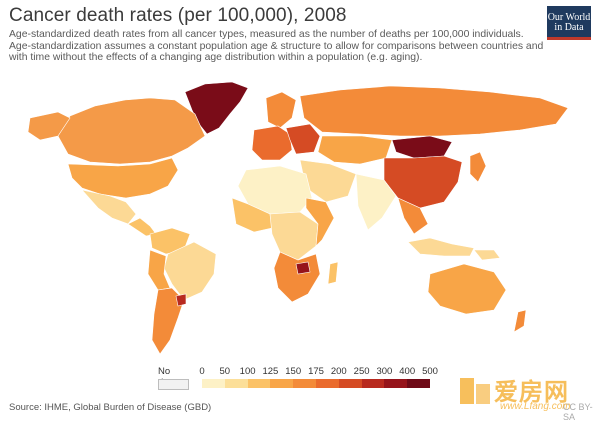 The width and height of the screenshot is (600, 424). What do you see at coordinates (422, 147) in the screenshot?
I see `region-mongolia` at bounding box center [422, 147].